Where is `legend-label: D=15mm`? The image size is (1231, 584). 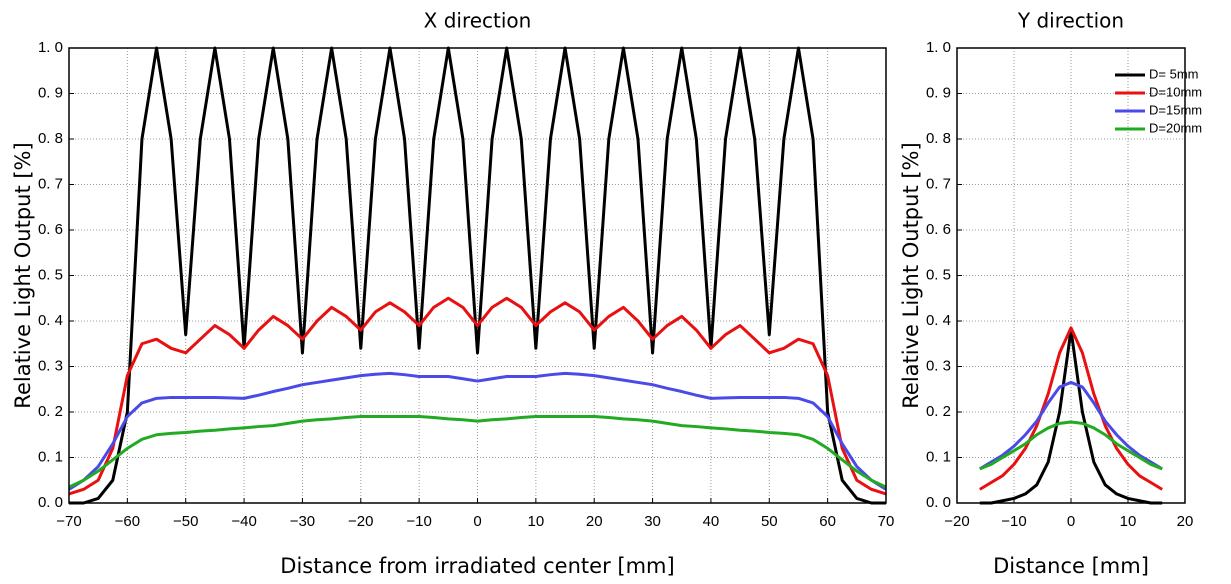 legend-label: D=15mm is located at coordinates (1175, 109).